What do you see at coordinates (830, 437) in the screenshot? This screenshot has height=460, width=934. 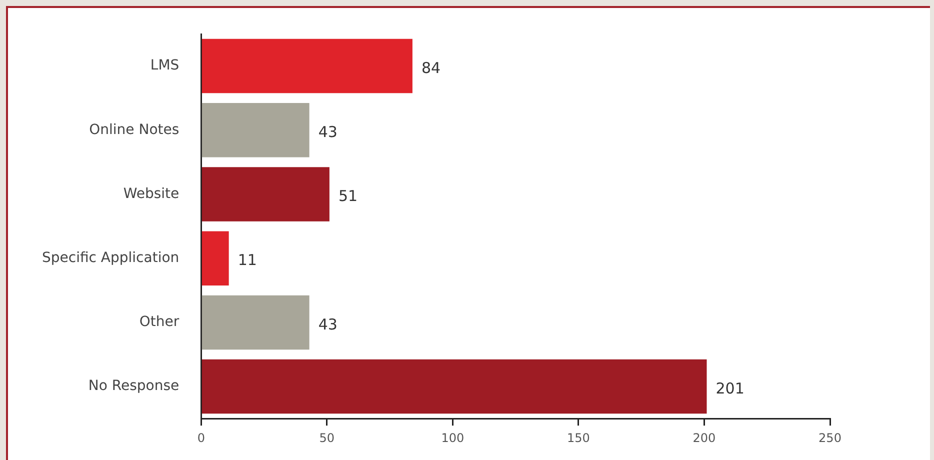 I see `x-tick-label: 250` at bounding box center [830, 437].